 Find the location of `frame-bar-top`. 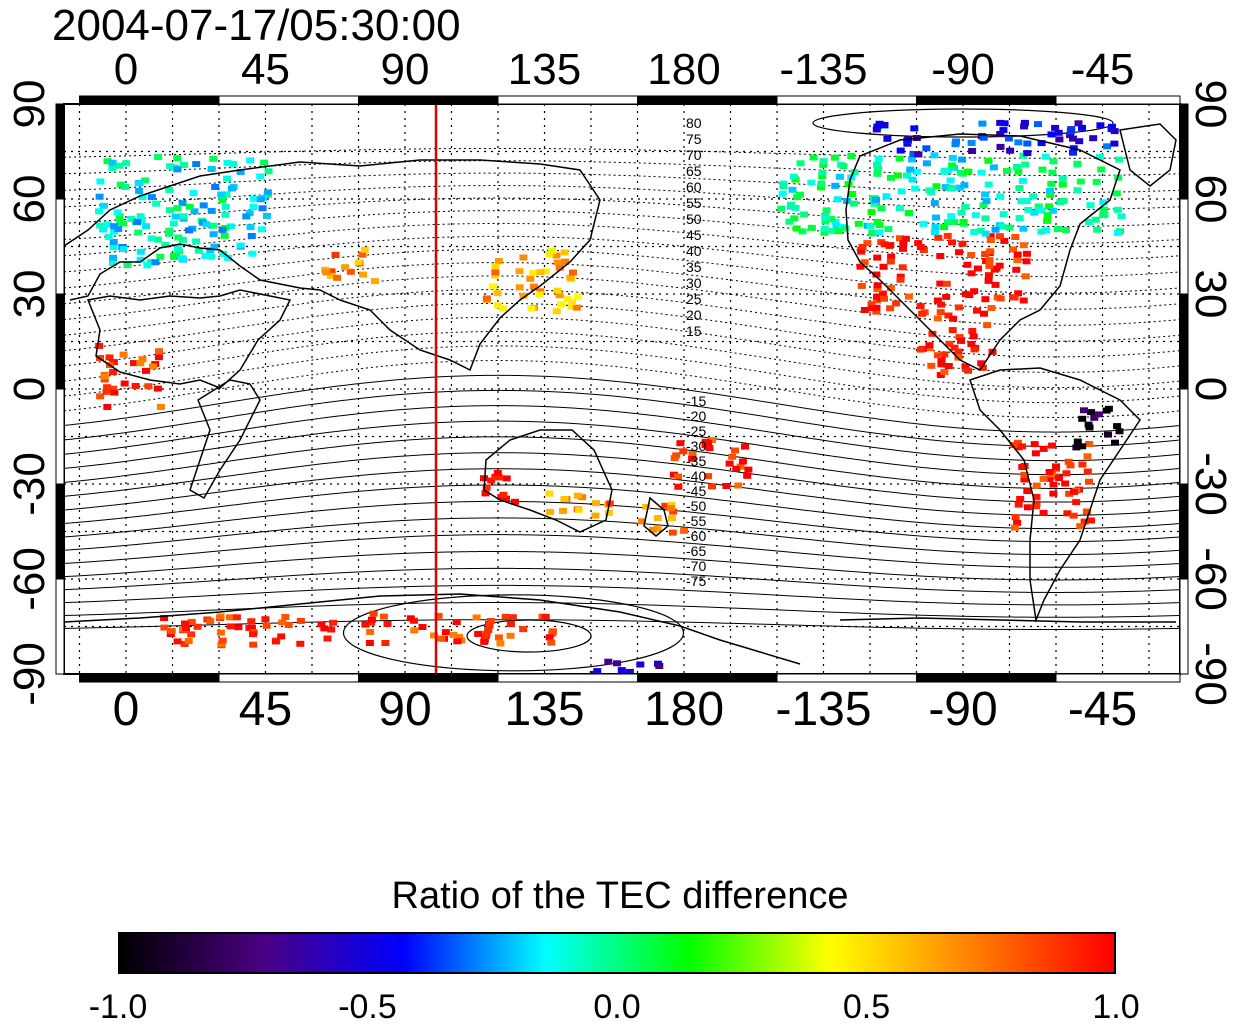

frame-bar-top is located at coordinates (428, 100).